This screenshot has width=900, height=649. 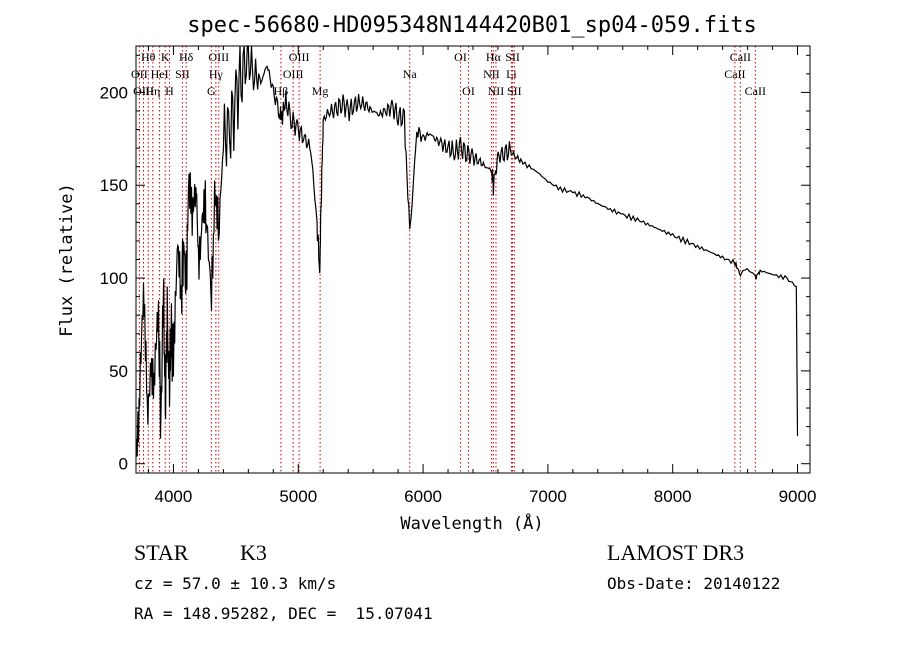 I want to click on y-tick-label: 50, so click(x=118, y=371).